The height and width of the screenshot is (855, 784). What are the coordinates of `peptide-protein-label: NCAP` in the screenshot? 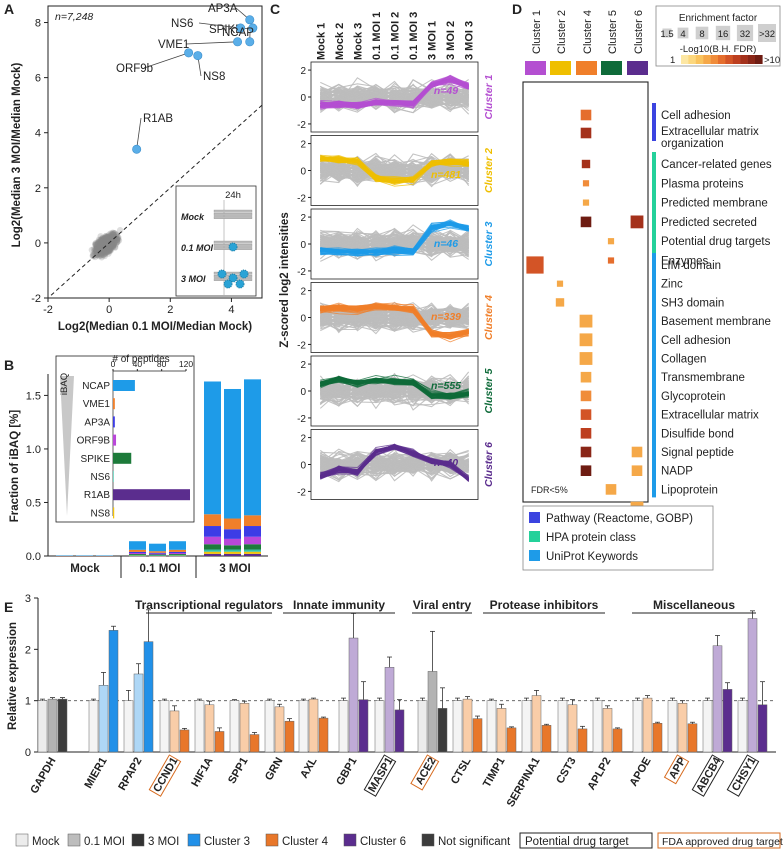 It's located at (96, 386).